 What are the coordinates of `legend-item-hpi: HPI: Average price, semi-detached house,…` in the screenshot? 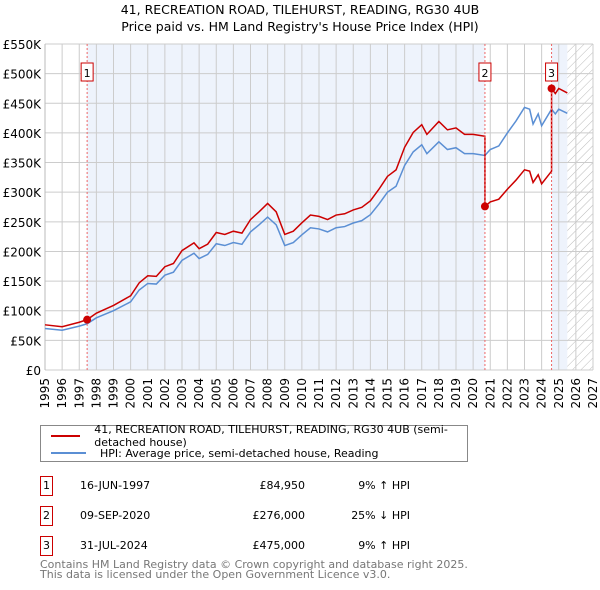 It's located at (215, 453).